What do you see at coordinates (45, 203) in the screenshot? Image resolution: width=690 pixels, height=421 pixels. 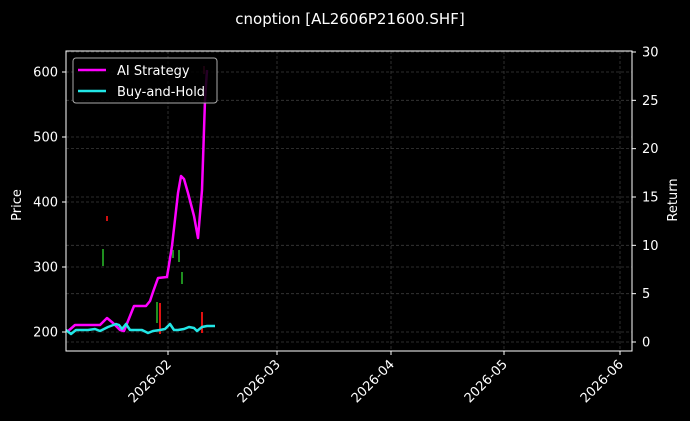 I see `y-tick-label: 400` at bounding box center [45, 203].